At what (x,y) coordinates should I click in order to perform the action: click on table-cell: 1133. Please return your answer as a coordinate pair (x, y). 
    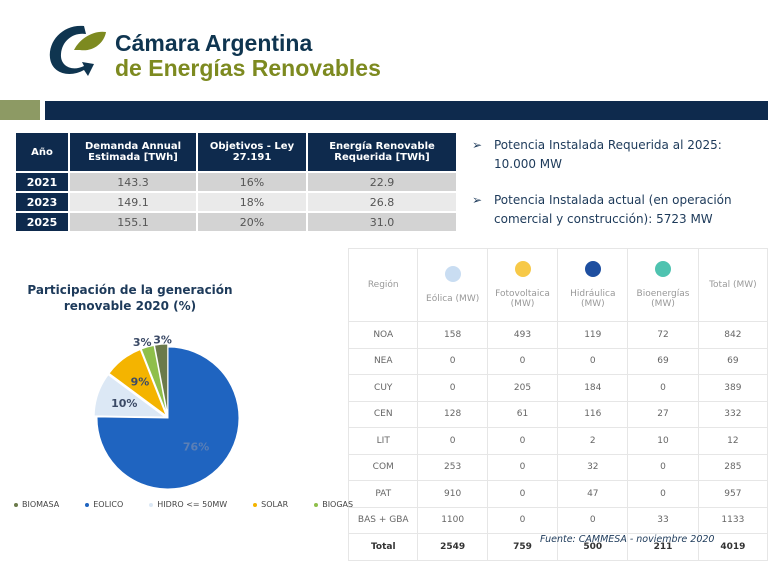
    Looking at the image, I should click on (732, 520).